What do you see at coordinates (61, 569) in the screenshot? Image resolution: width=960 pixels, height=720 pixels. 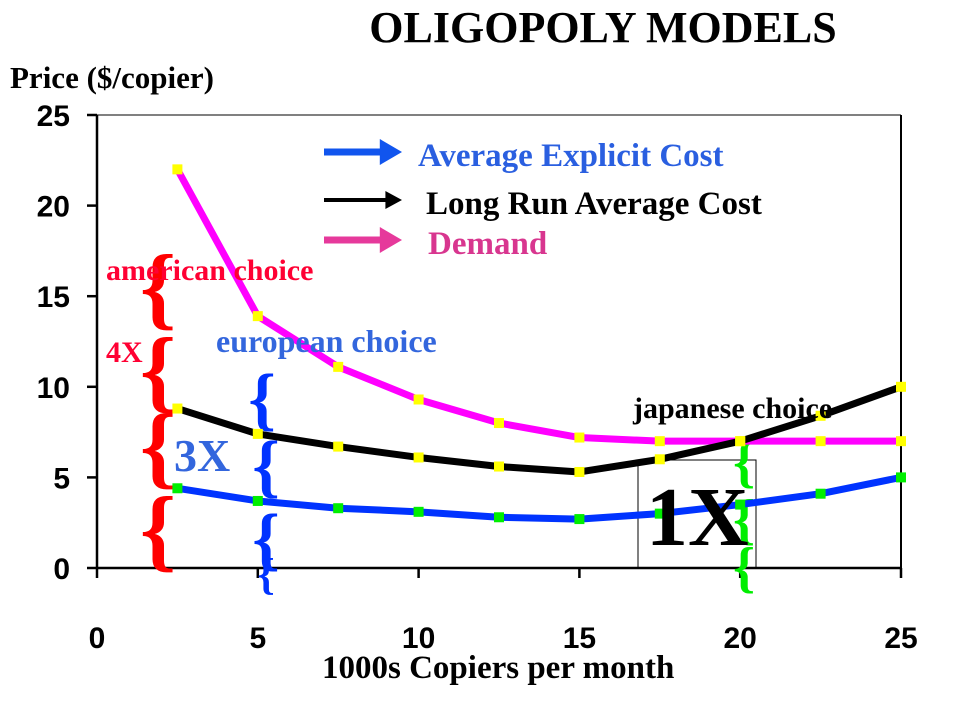 I see `y-tick-label: 0` at bounding box center [61, 569].